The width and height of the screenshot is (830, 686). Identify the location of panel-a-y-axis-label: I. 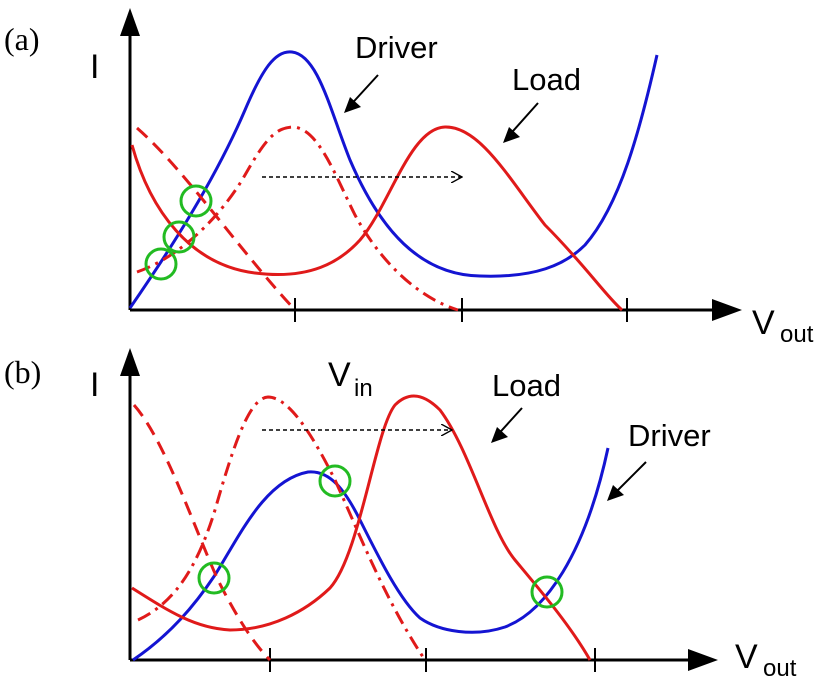
(94, 67).